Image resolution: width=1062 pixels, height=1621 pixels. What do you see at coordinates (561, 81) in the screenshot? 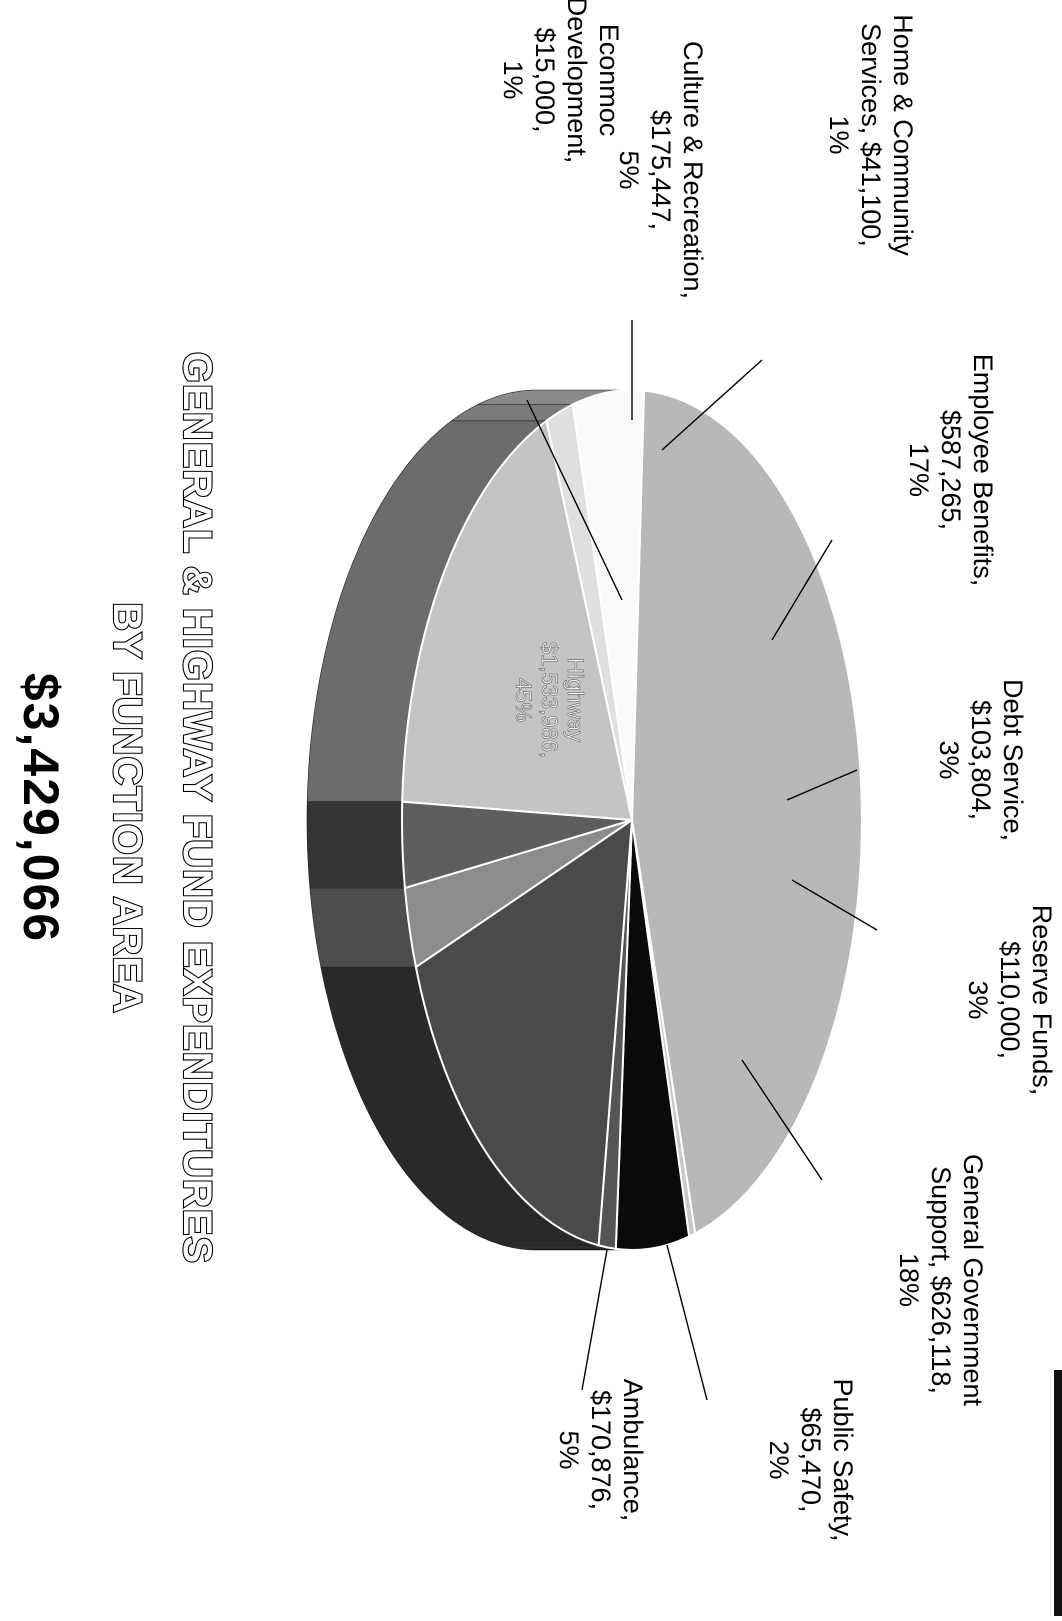
I see `data-label-econmoc-development: EconmocDevelopment,$15,000,1%` at bounding box center [561, 81].